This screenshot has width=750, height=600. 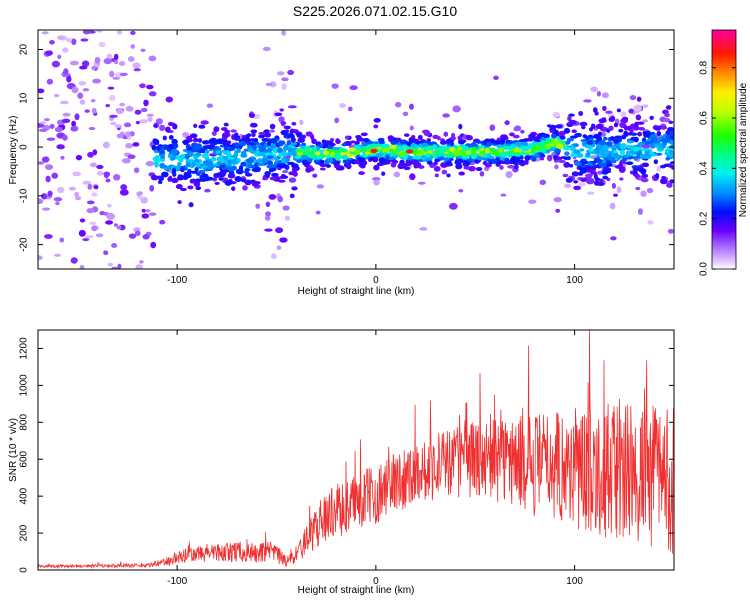 What do you see at coordinates (356, 291) in the screenshot?
I see `spectrogram-x-label: Height of straight line (km)` at bounding box center [356, 291].